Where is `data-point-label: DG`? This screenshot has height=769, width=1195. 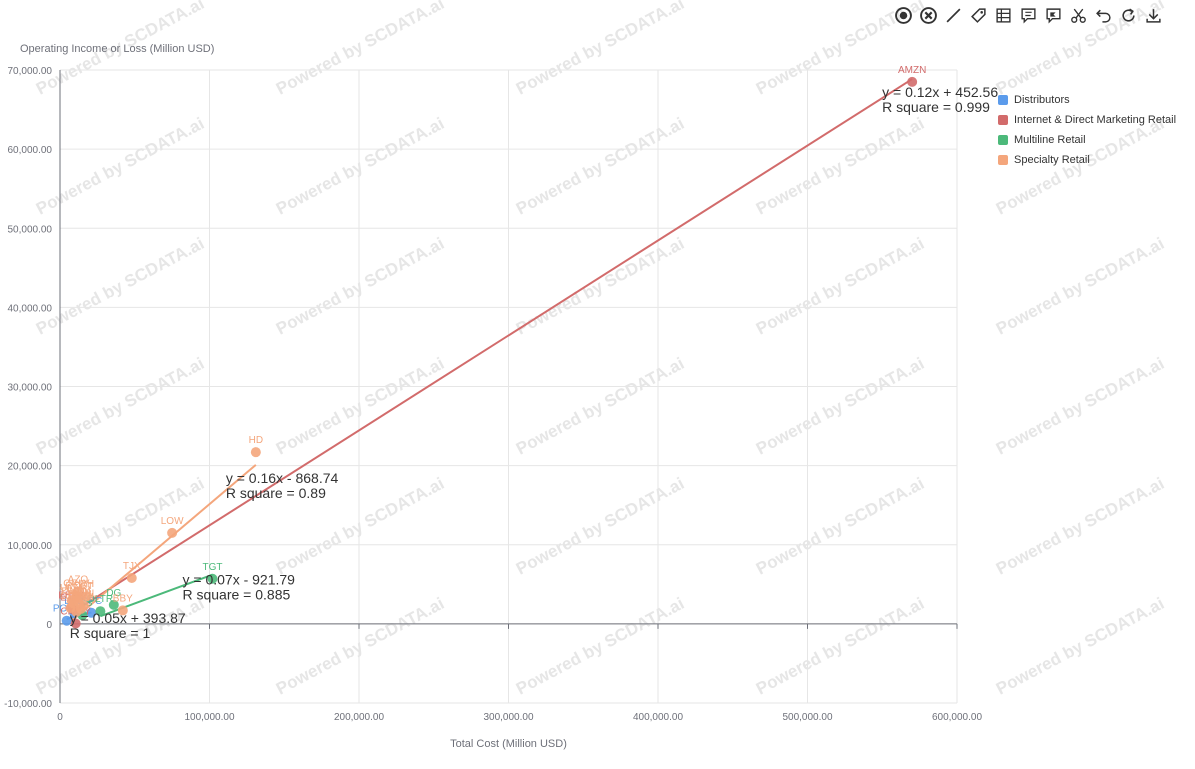
data-point-label: DG is located at coordinates (113, 593).